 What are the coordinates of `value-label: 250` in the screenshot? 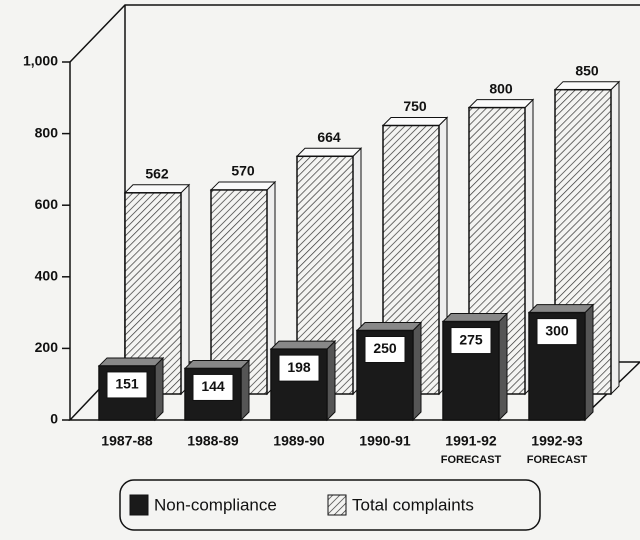 It's located at (385, 348).